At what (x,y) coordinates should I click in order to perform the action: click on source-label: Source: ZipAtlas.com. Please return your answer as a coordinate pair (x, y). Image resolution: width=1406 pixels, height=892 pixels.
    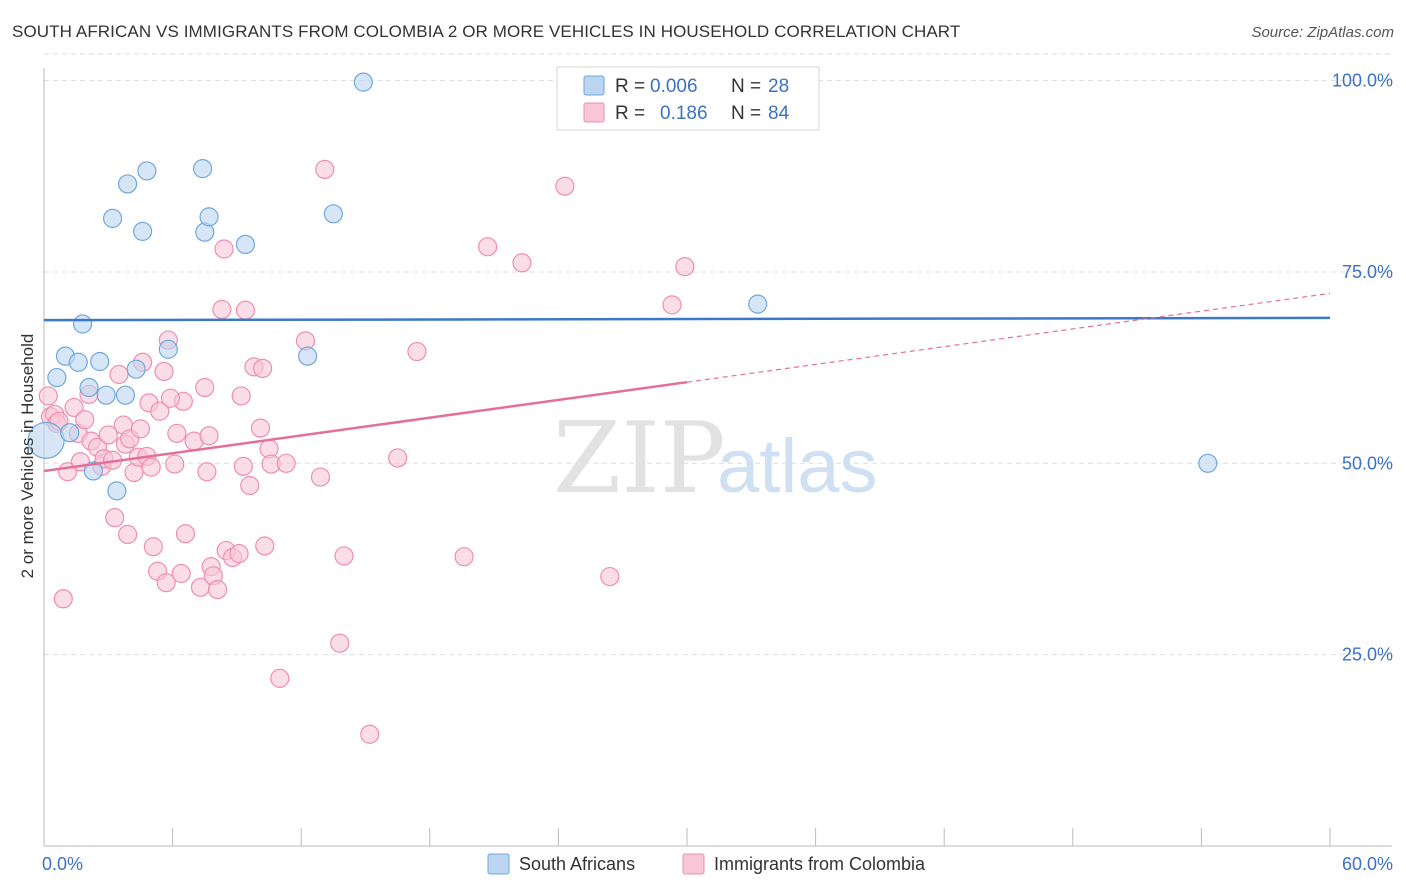
    Looking at the image, I should click on (1322, 32).